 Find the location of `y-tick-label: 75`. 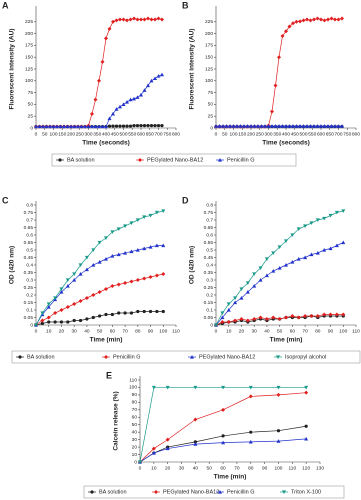

y-tick-label: 75 is located at coordinates (31, 93).